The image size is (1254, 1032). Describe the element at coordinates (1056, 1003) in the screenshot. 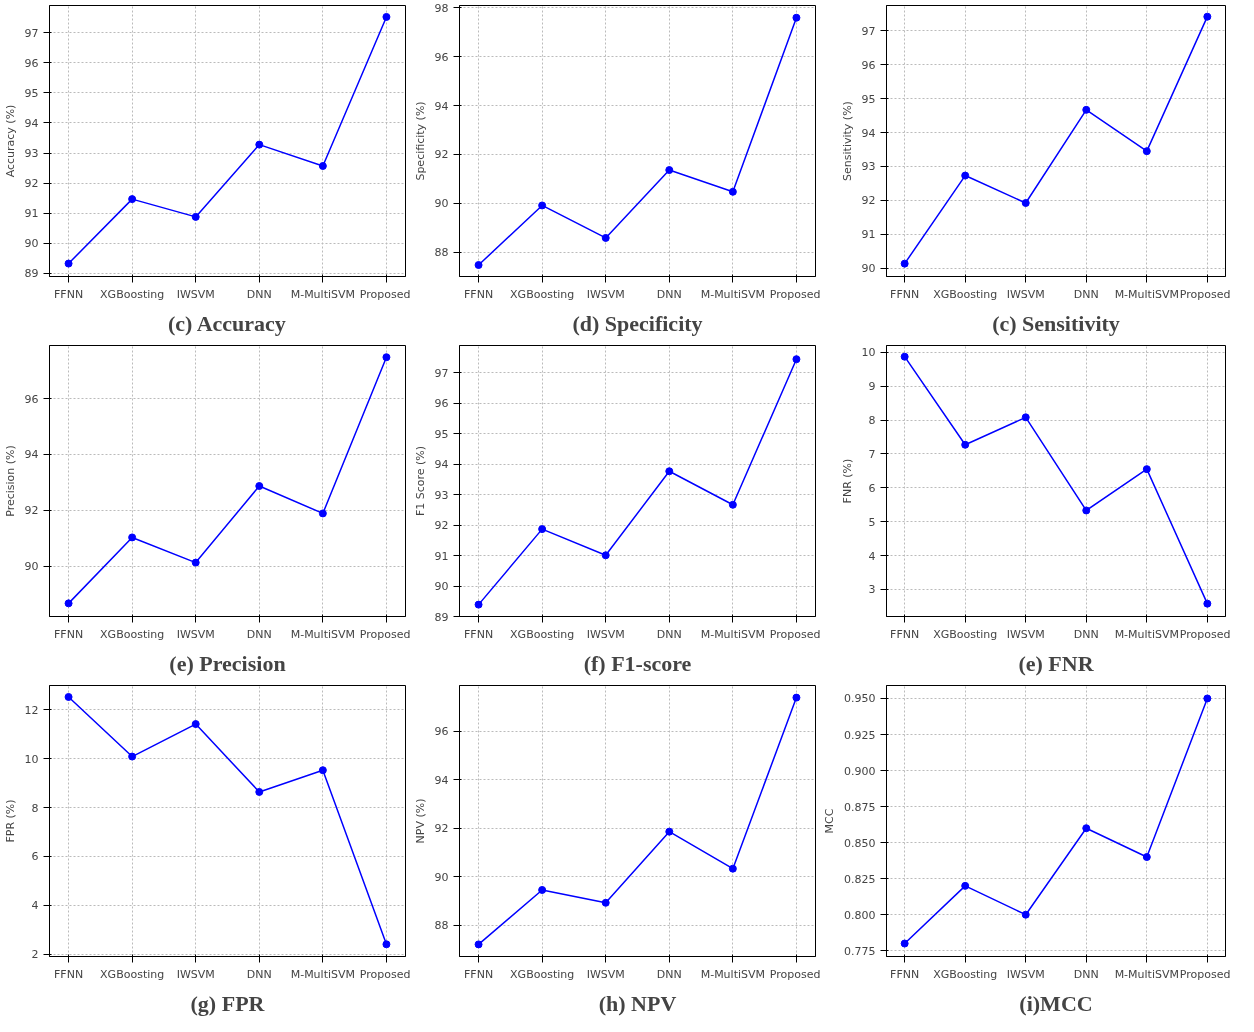

I see `text: (i)MCC` at that location.